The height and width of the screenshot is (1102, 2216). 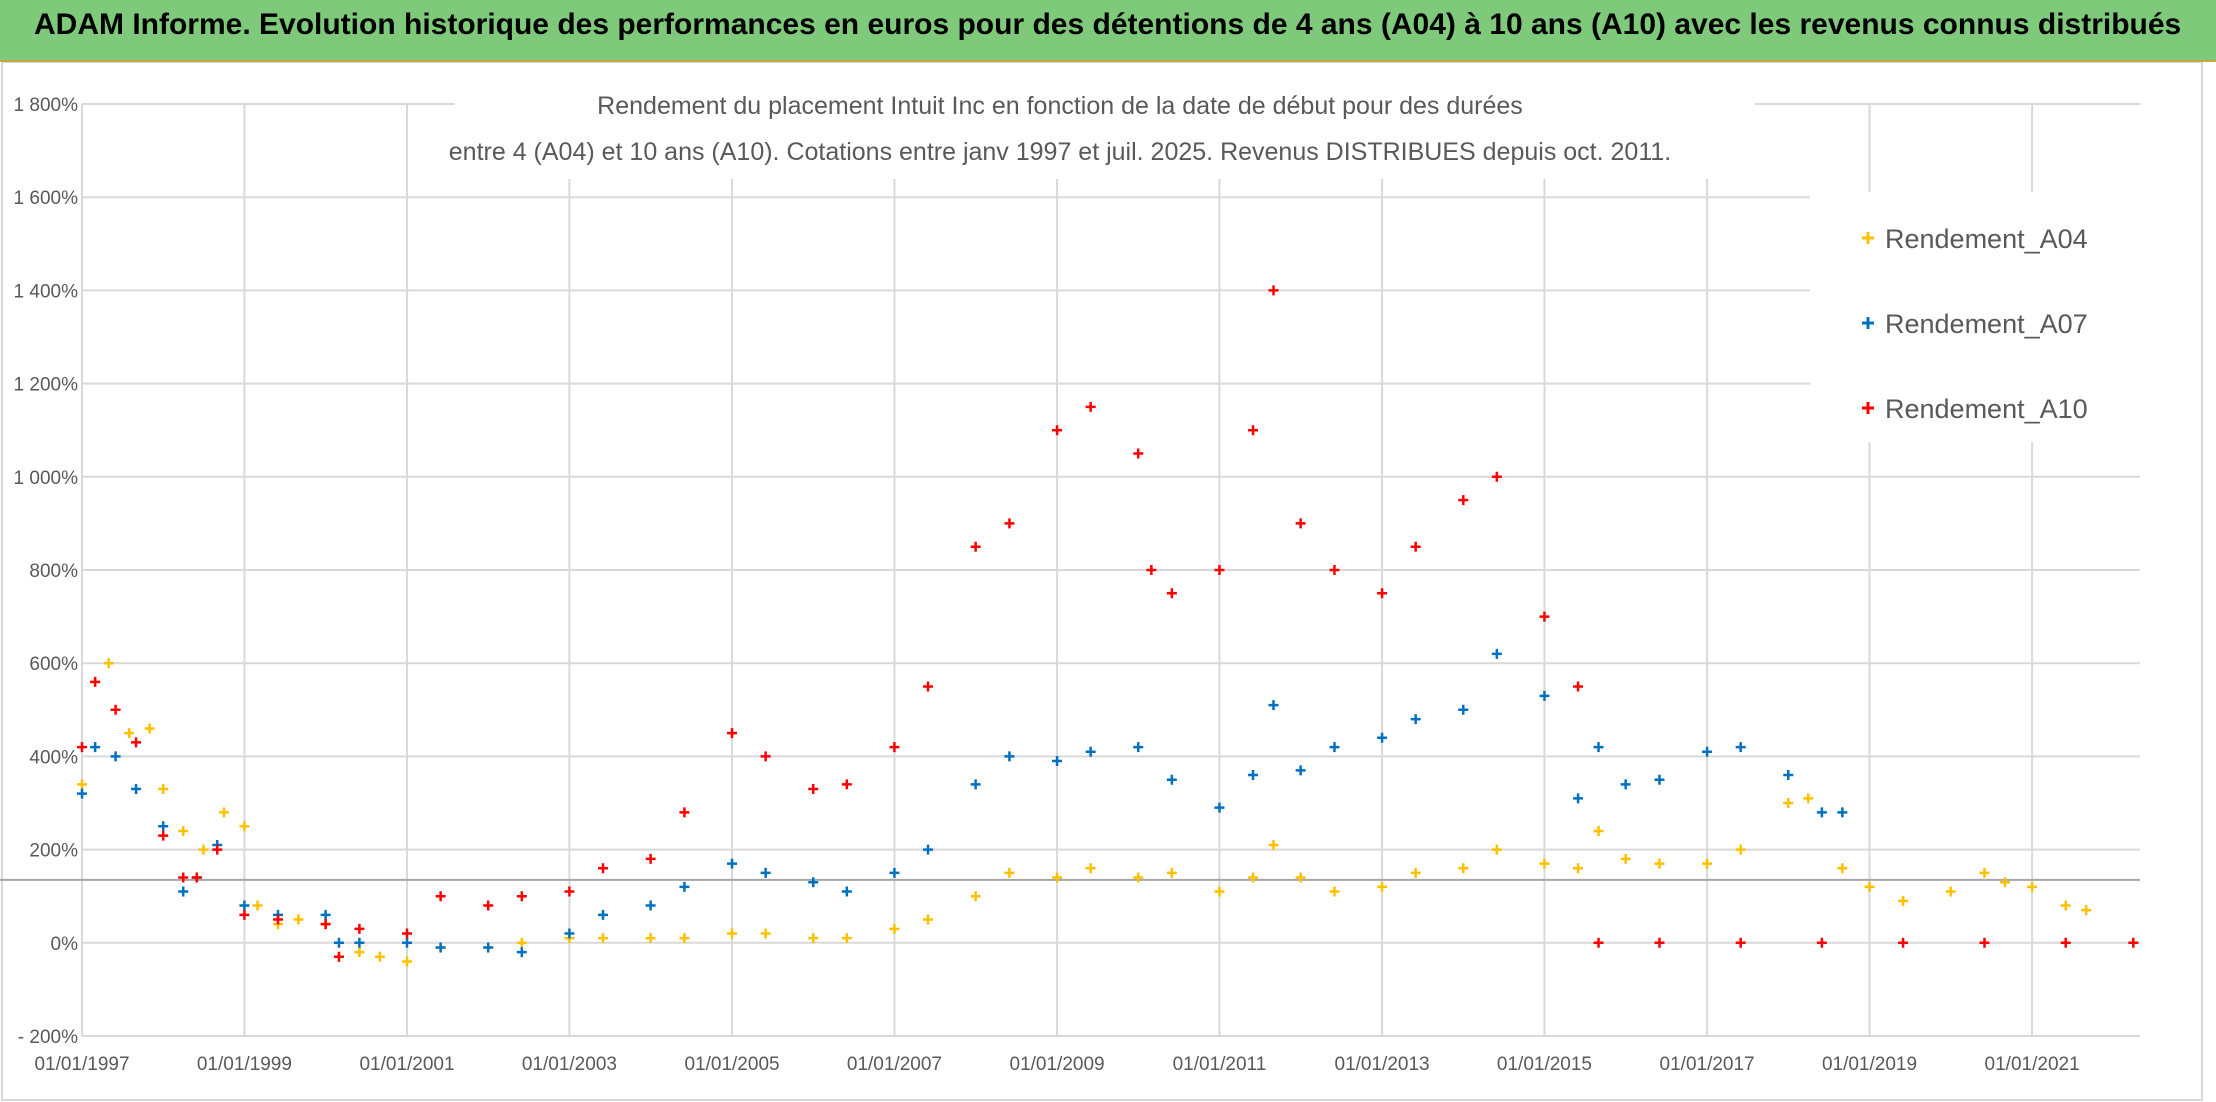 I want to click on legend-label: Rendement_A07, so click(x=1986, y=324).